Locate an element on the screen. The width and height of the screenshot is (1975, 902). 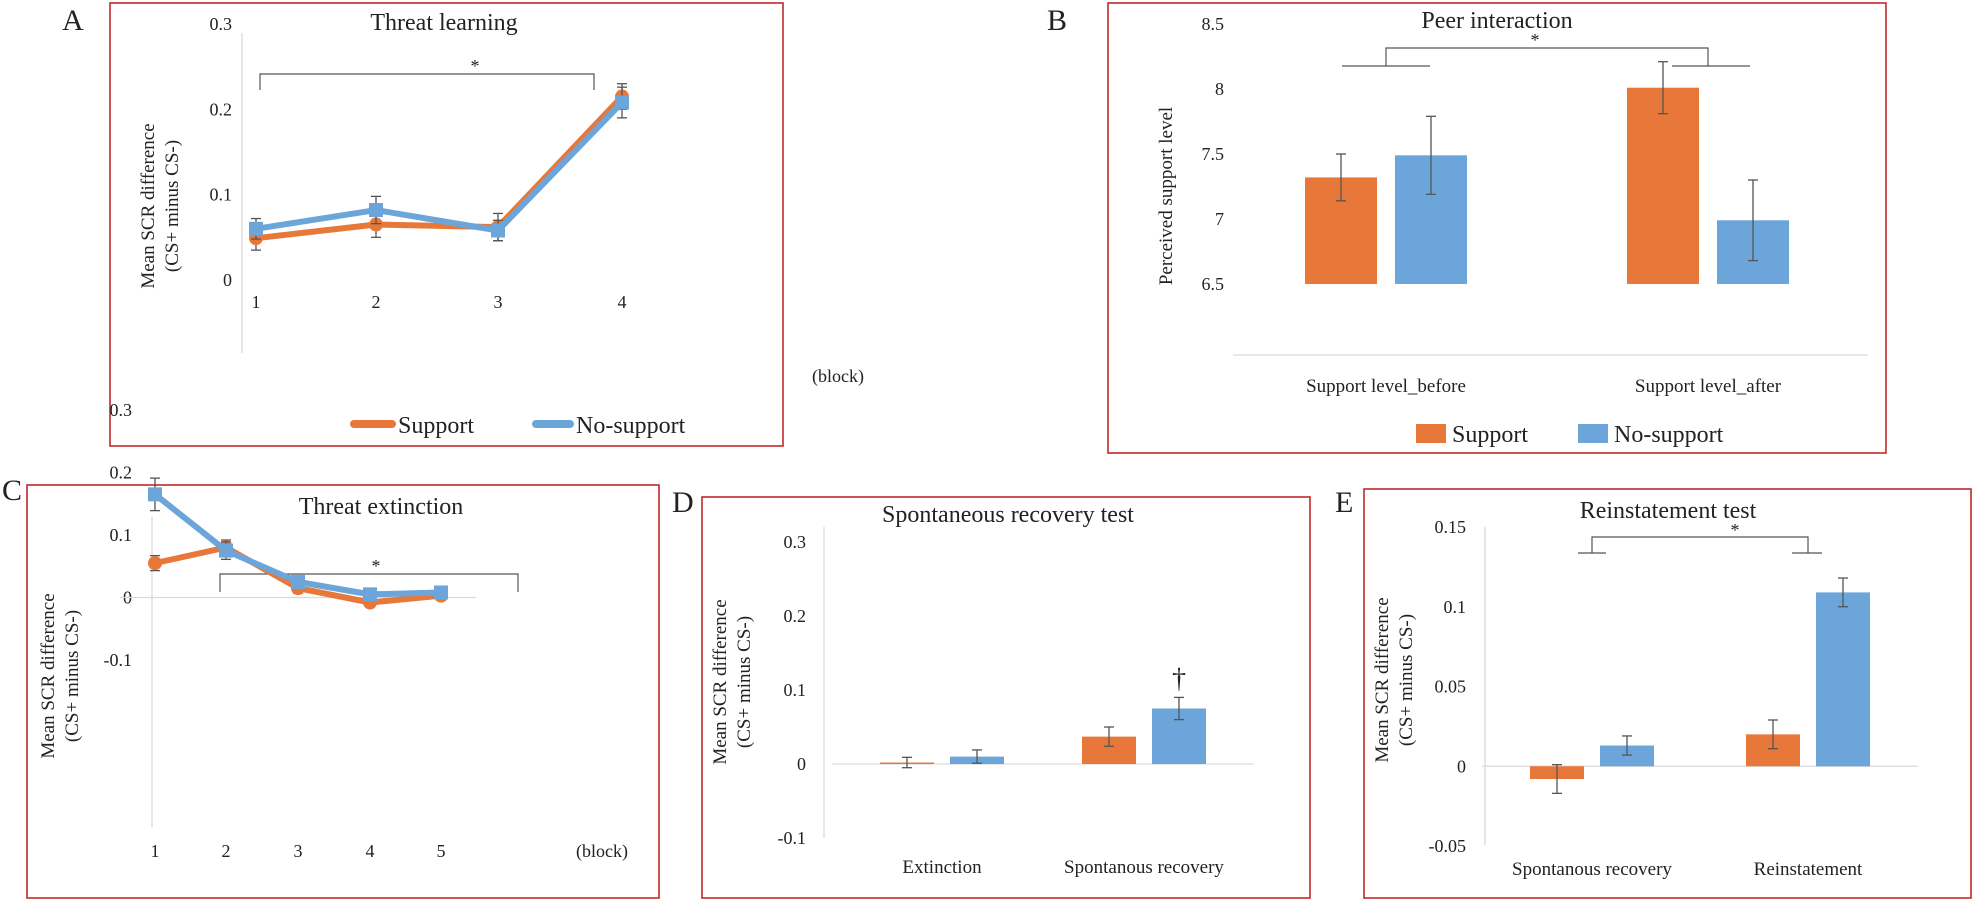
significance-star-e: * is located at coordinates (1735, 530).